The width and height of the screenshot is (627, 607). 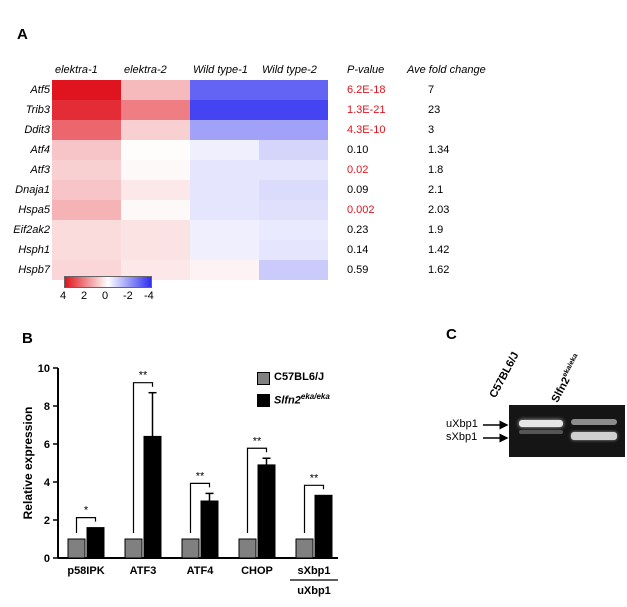 I want to click on band-arrows, so click(x=496, y=431).